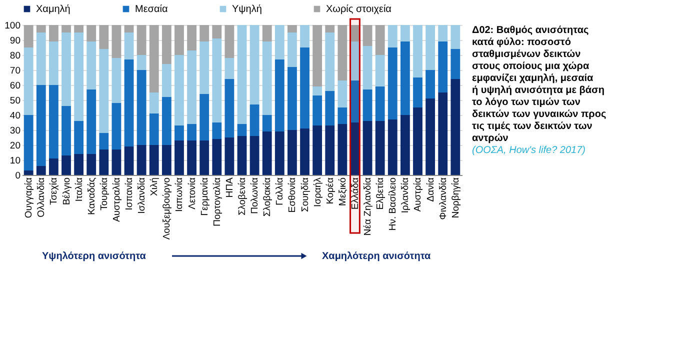  I want to click on x-tick-label: Πολωνία, so click(255, 195).